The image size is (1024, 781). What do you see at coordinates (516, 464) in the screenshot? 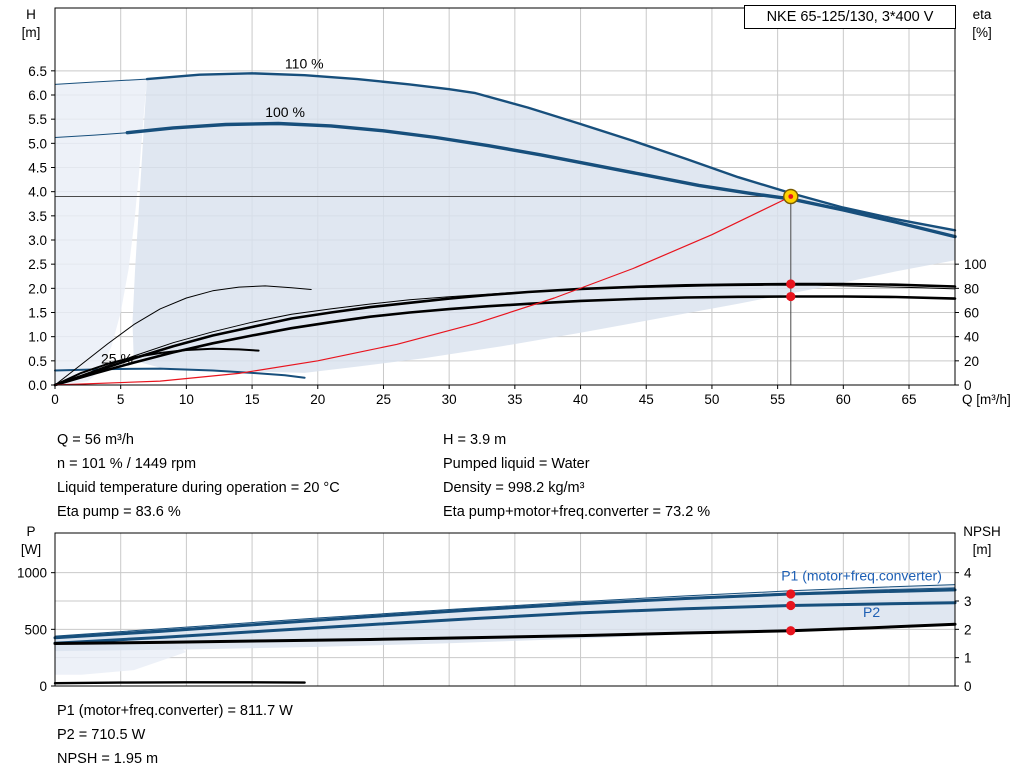
I see `info-pumped-liquid: Pumped liquid = Water` at bounding box center [516, 464].